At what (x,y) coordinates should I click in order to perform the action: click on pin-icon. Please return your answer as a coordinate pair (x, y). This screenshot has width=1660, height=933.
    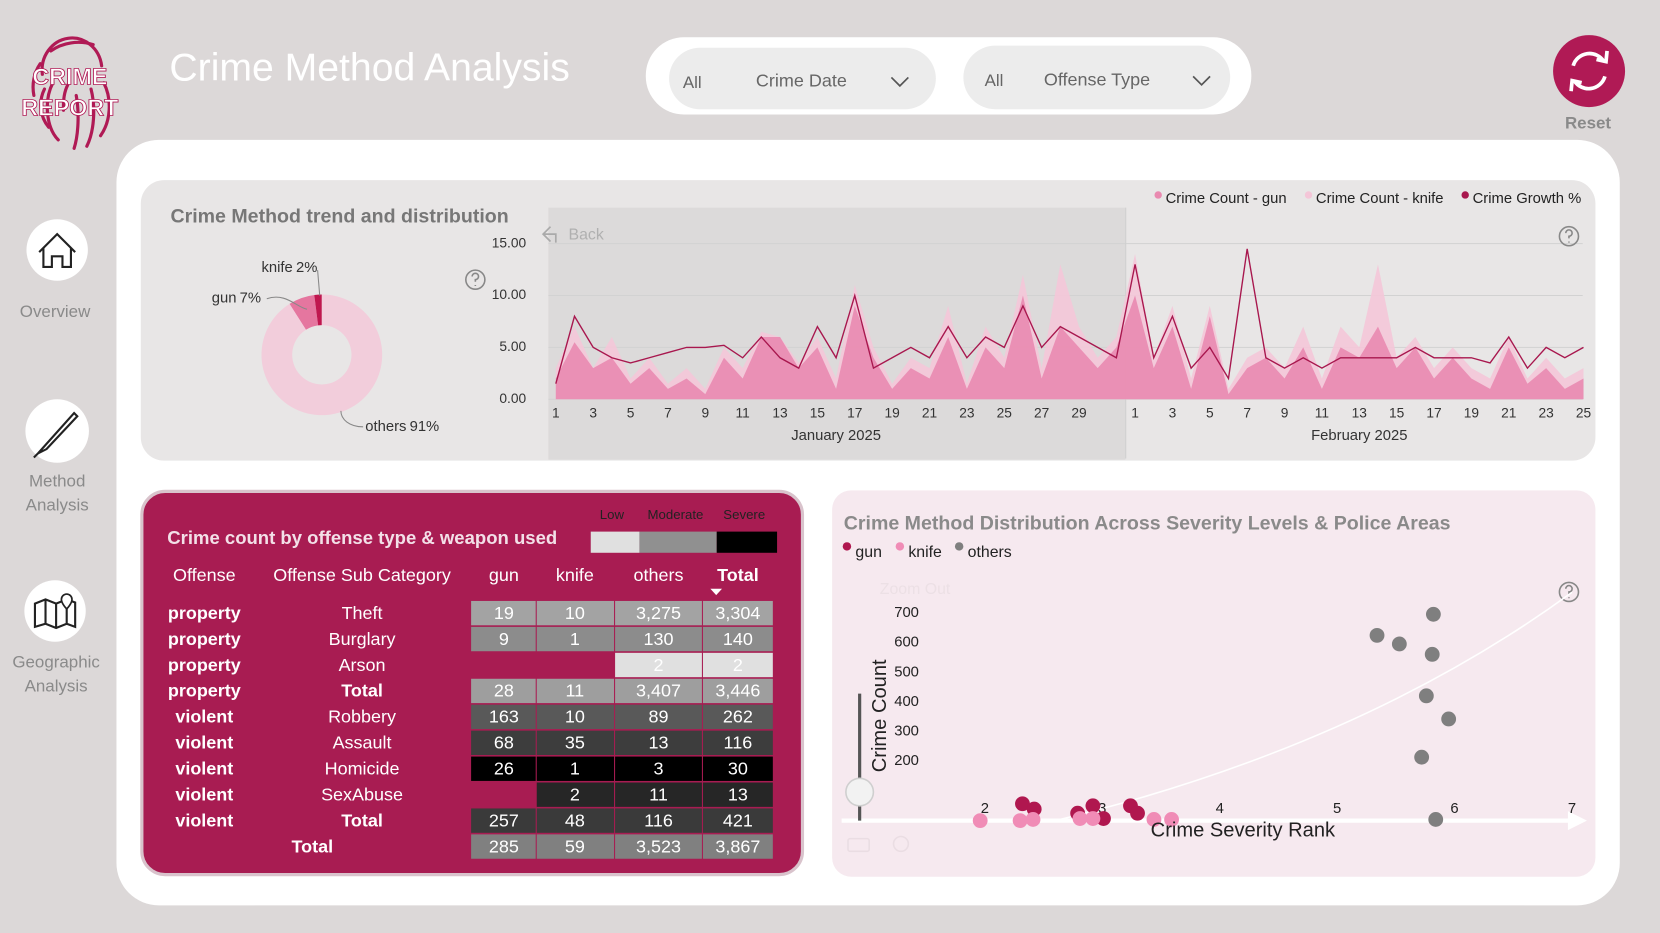
    Looking at the image, I should click on (66, 602).